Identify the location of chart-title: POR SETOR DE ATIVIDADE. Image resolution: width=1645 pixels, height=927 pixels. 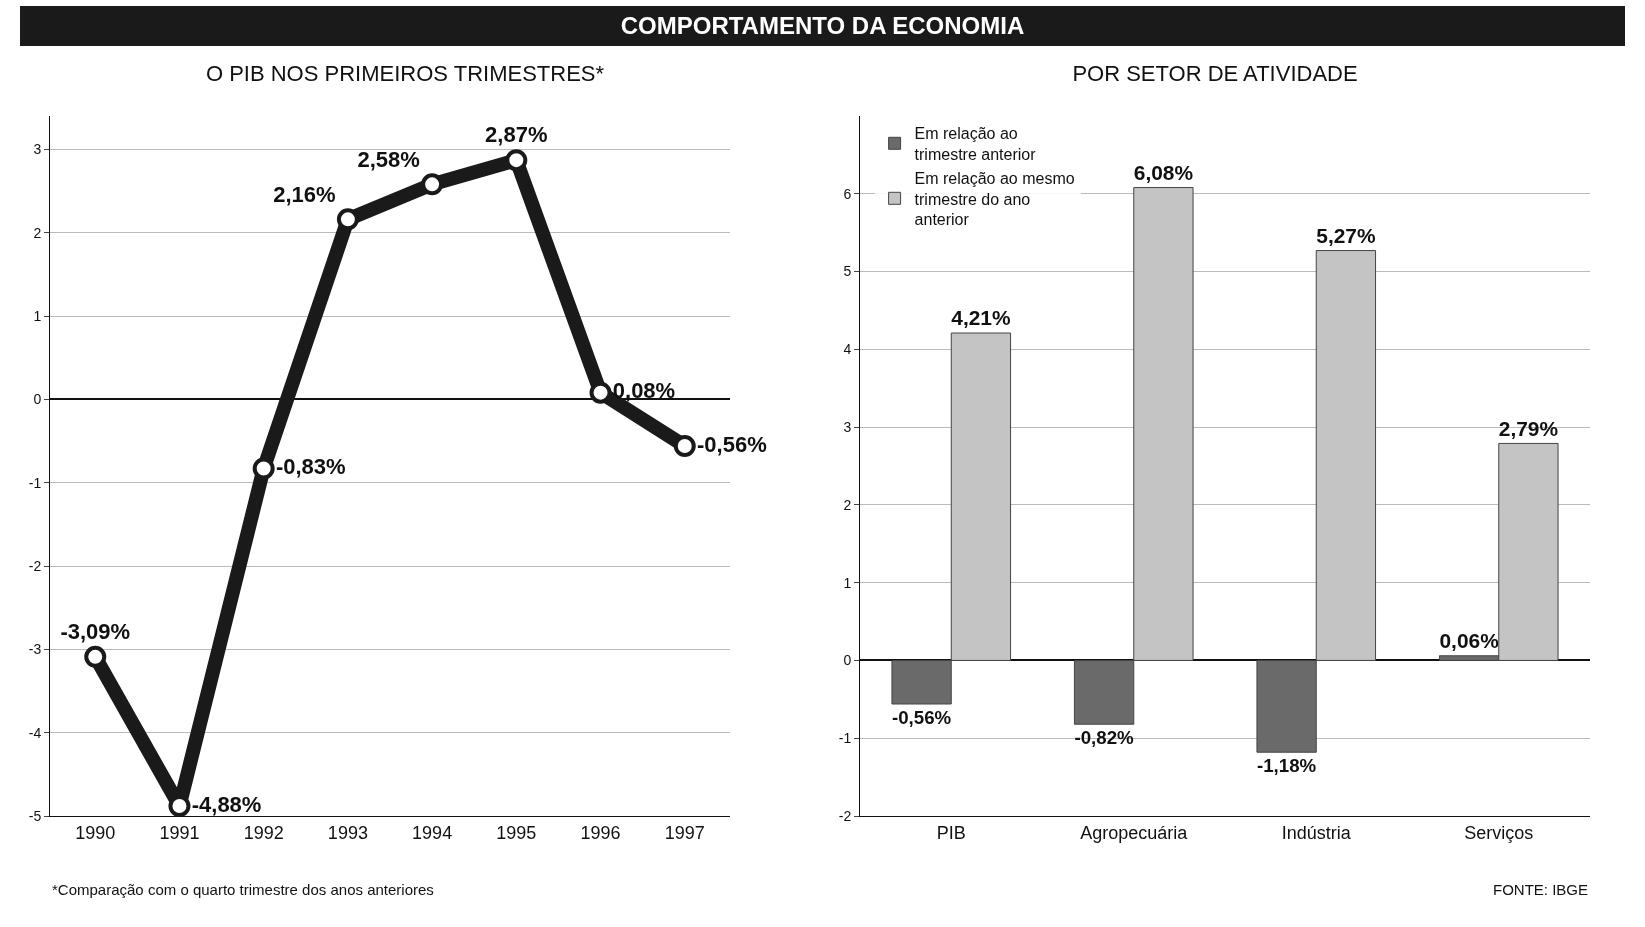
(1215, 73).